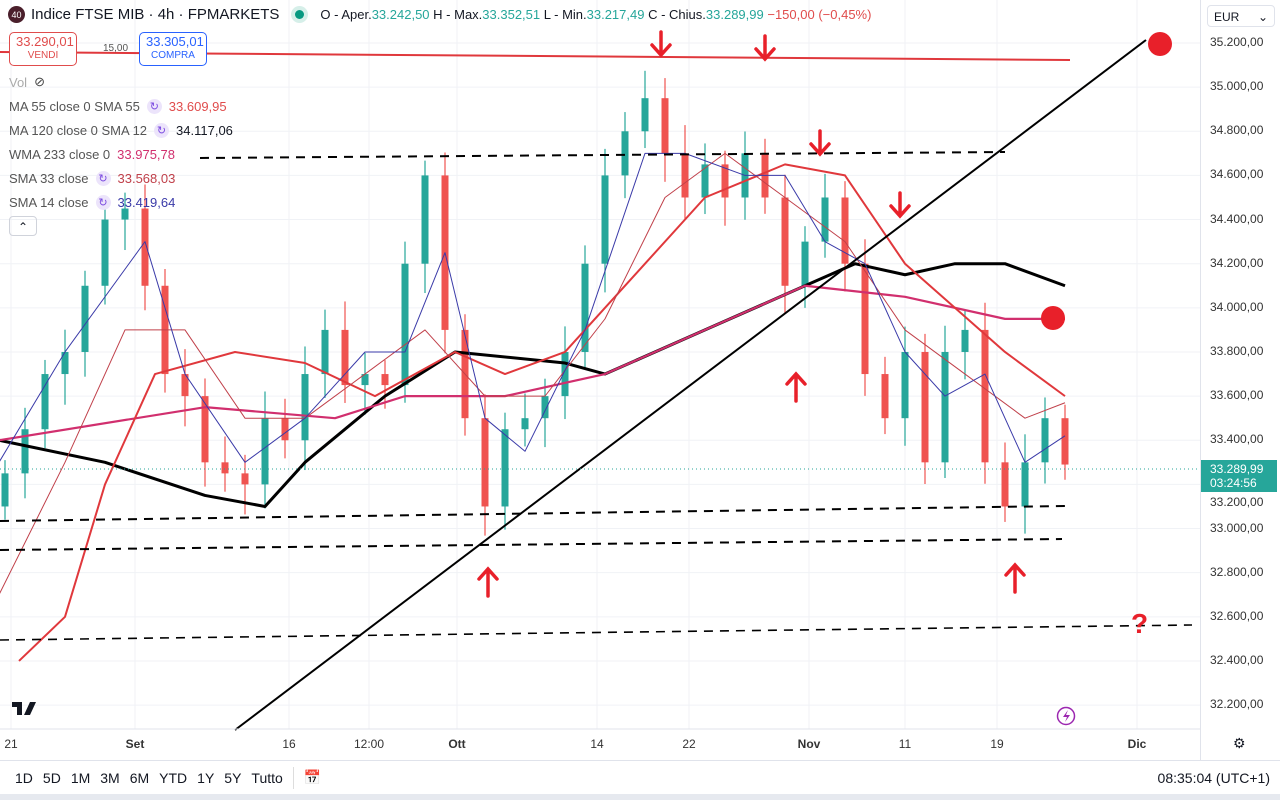 Image resolution: width=1280 pixels, height=800 pixels. I want to click on sell-label: VENDI, so click(43, 55).